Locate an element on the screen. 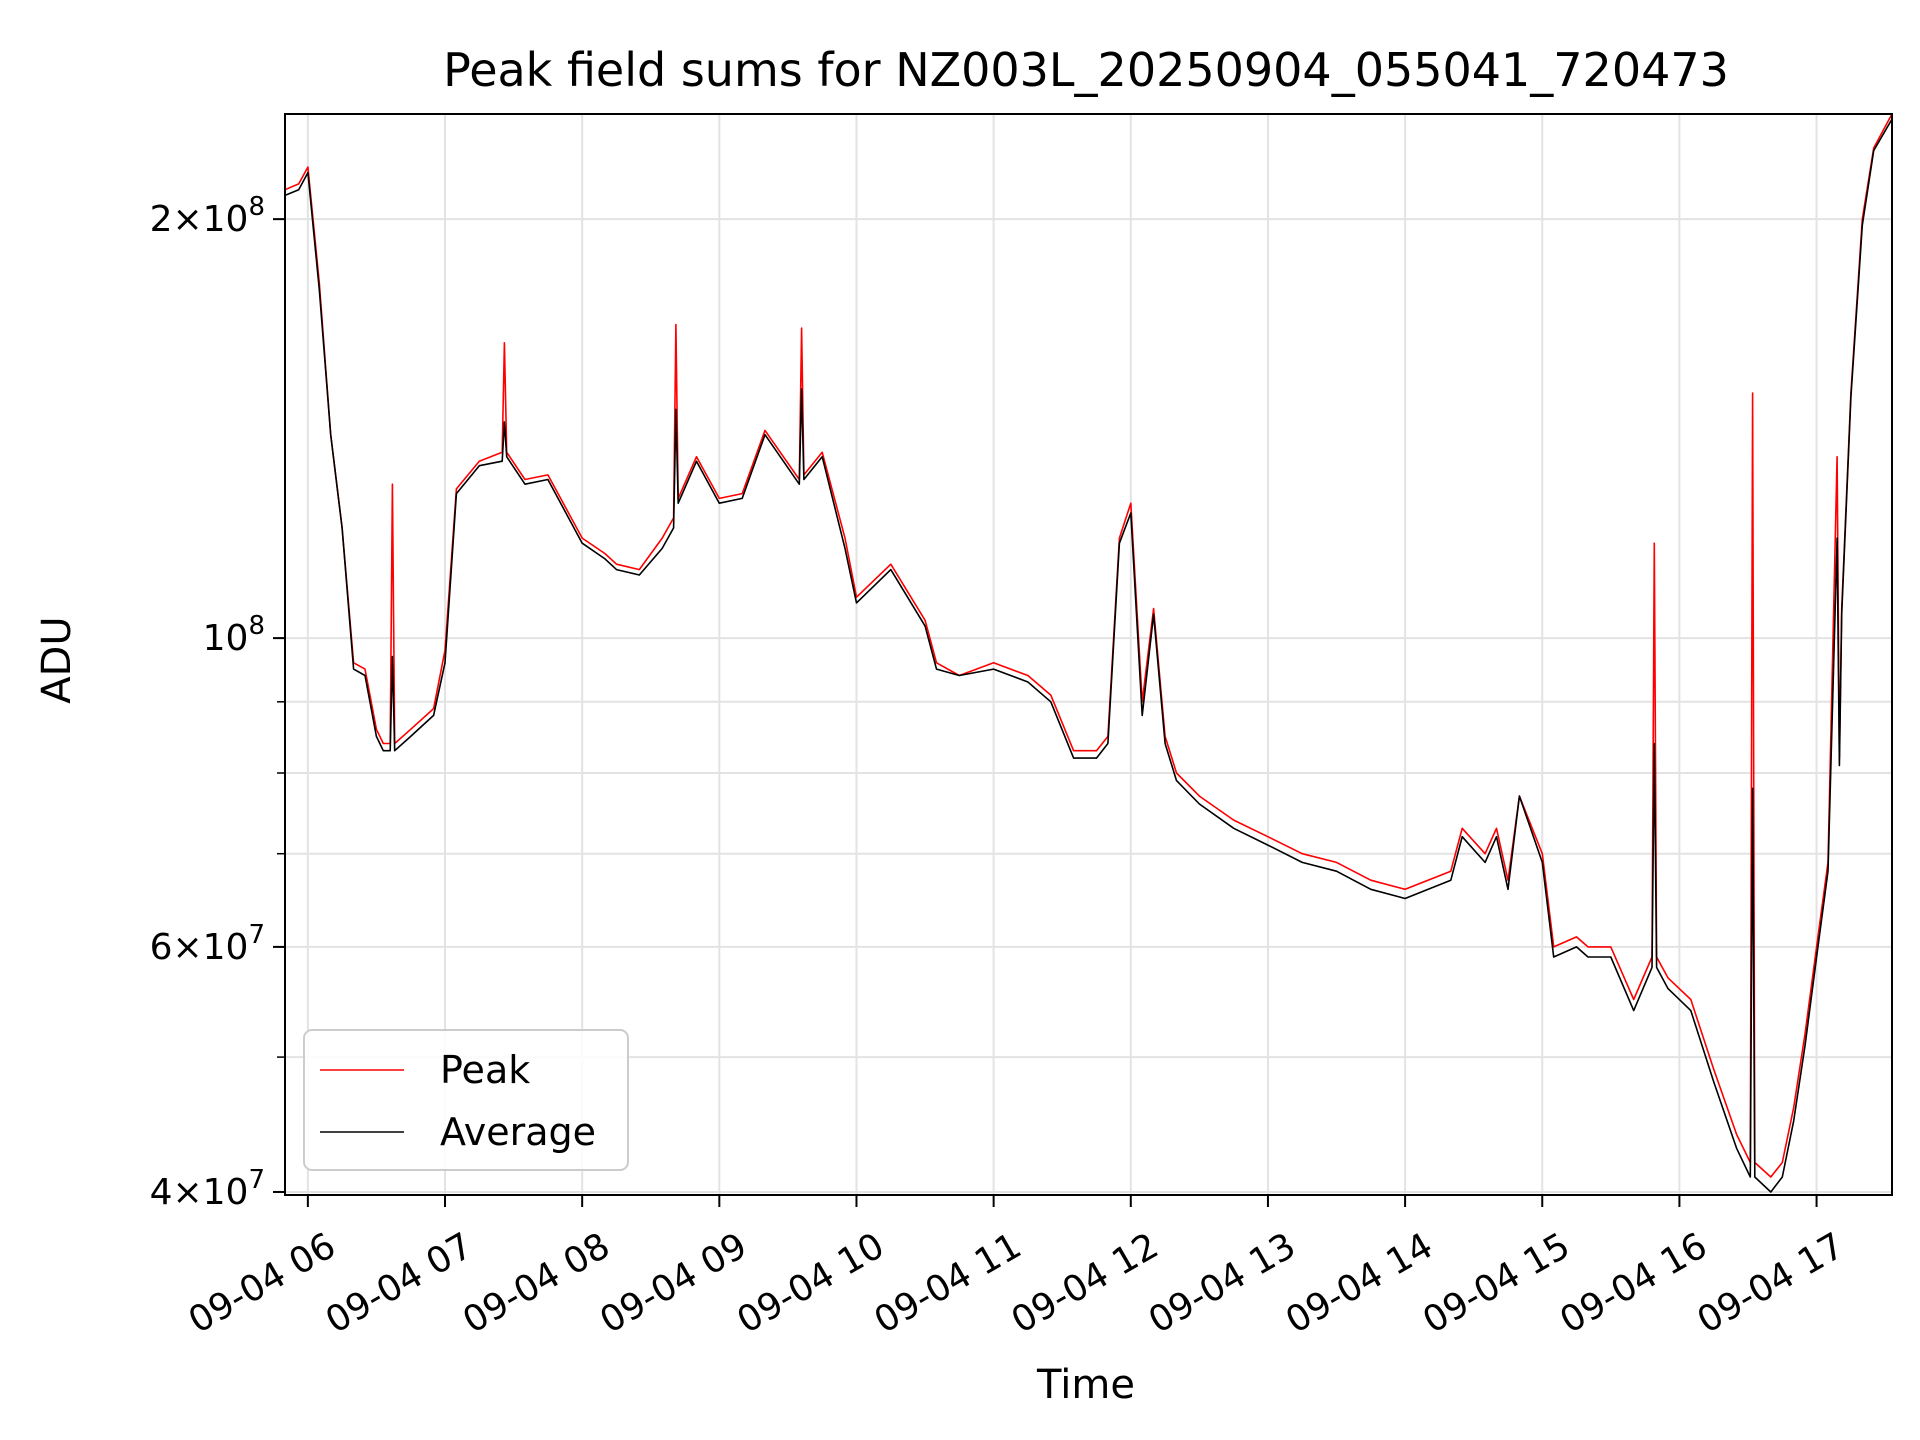  legend-box is located at coordinates (466, 1100).